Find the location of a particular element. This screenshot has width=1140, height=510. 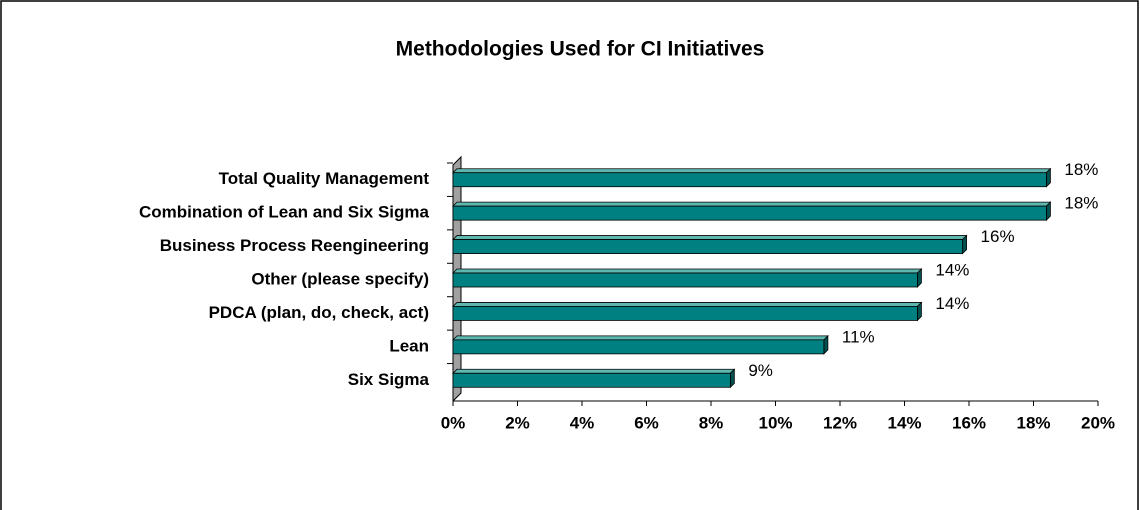

y-tick-label: PDCA (plan, do, check, act) is located at coordinates (319, 312).